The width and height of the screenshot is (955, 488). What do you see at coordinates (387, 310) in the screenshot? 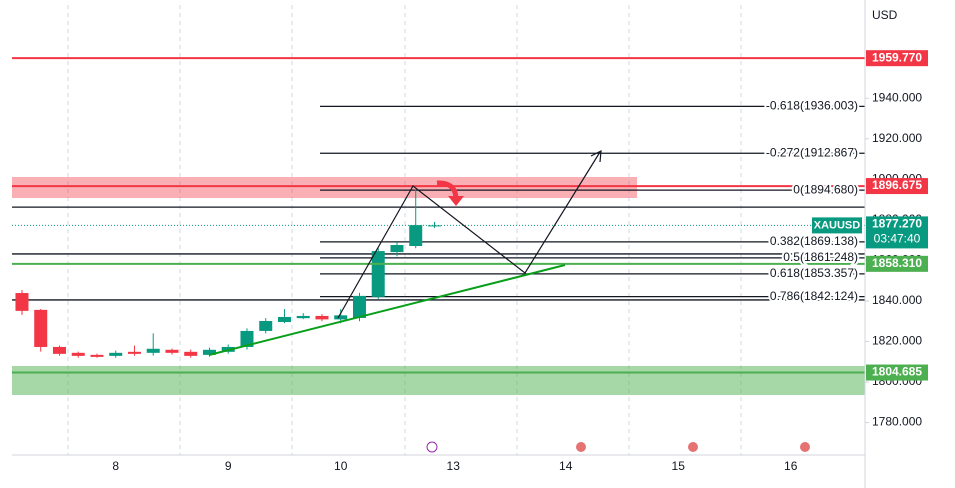
I see `trend-line` at bounding box center [387, 310].